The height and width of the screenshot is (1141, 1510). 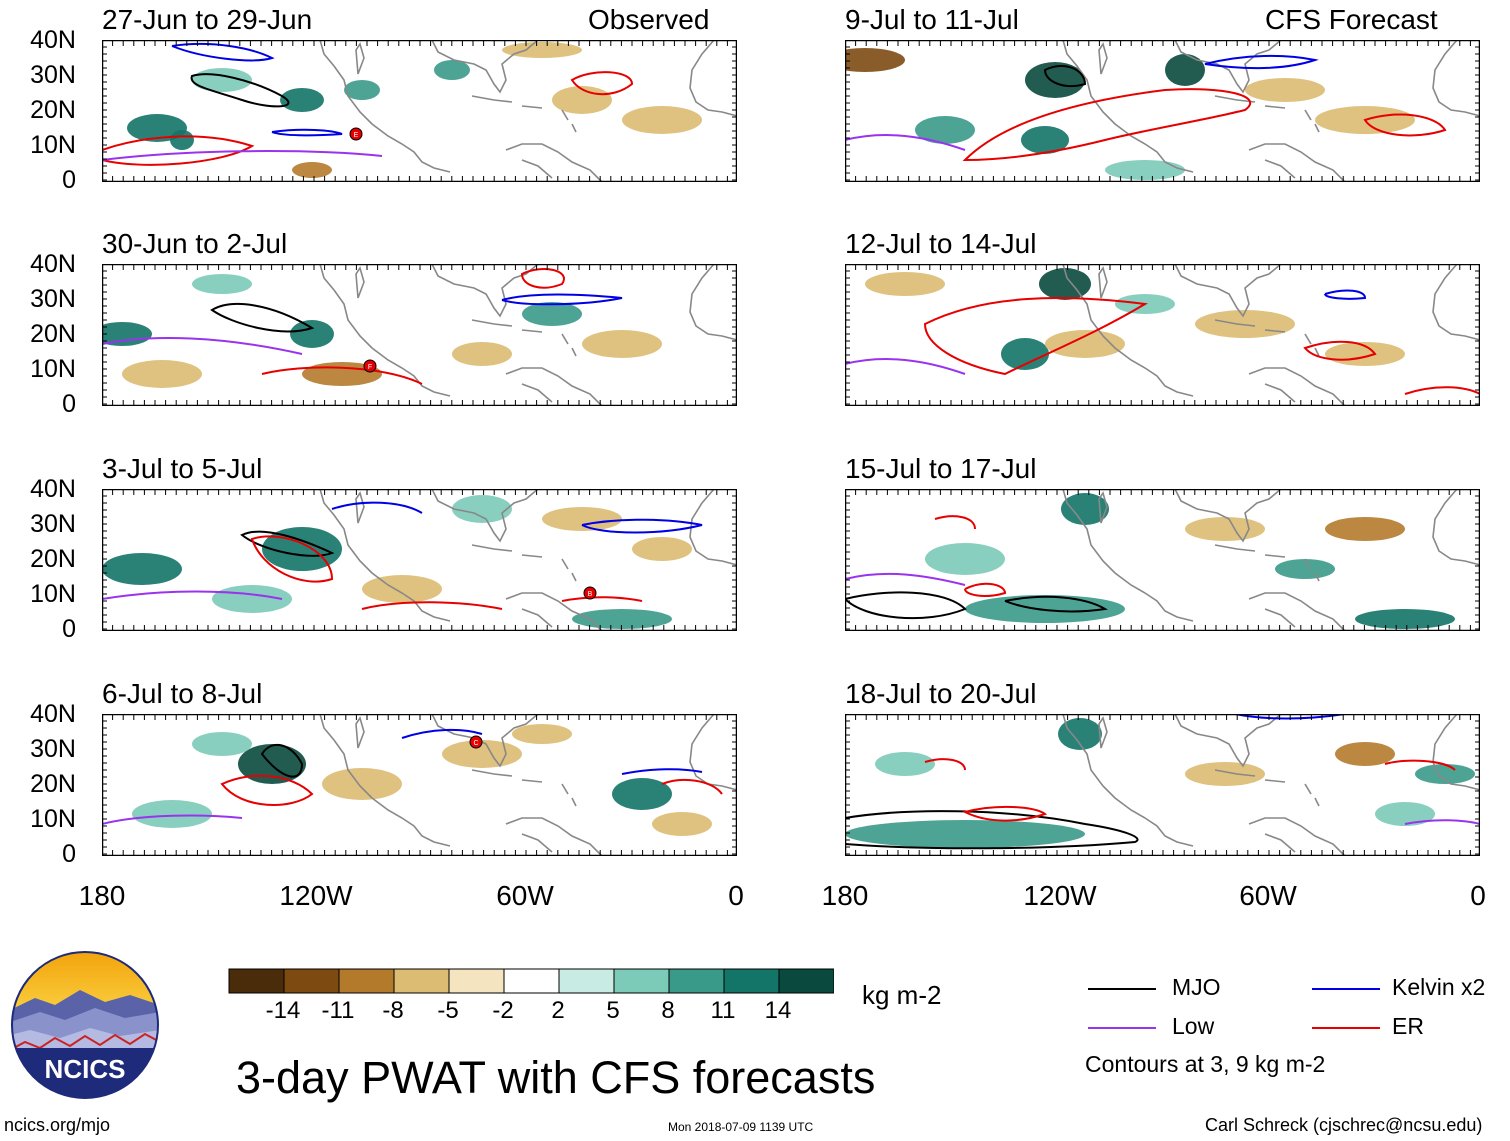 What do you see at coordinates (370, 367) in the screenshot?
I see `storm-letter: F` at bounding box center [370, 367].